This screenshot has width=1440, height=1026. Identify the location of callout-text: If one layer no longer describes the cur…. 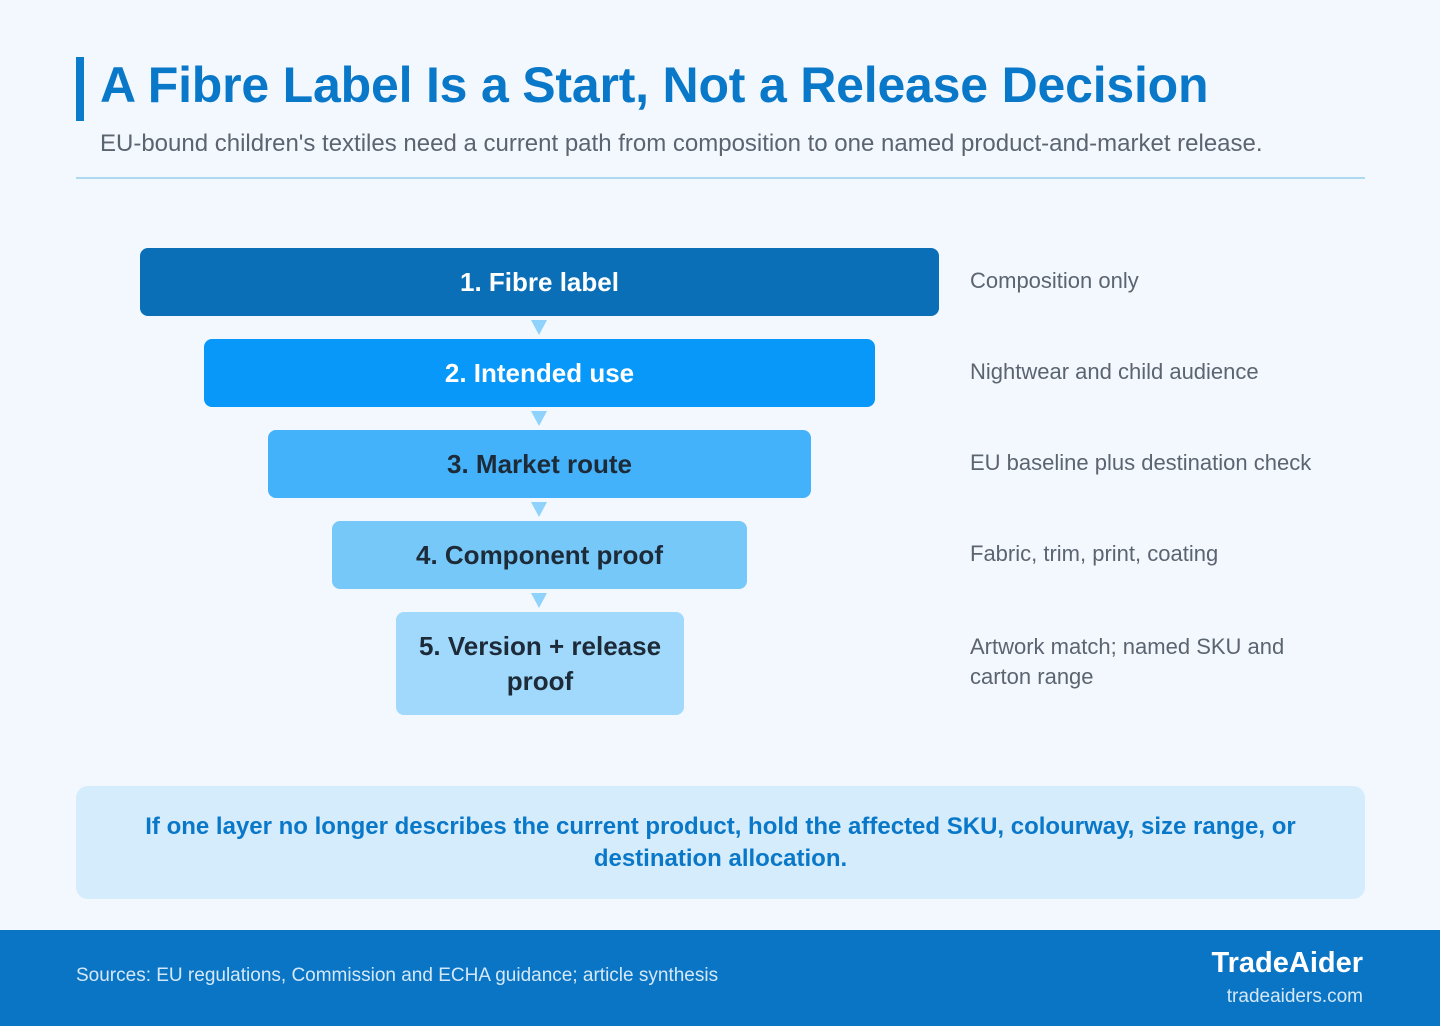
(720, 842).